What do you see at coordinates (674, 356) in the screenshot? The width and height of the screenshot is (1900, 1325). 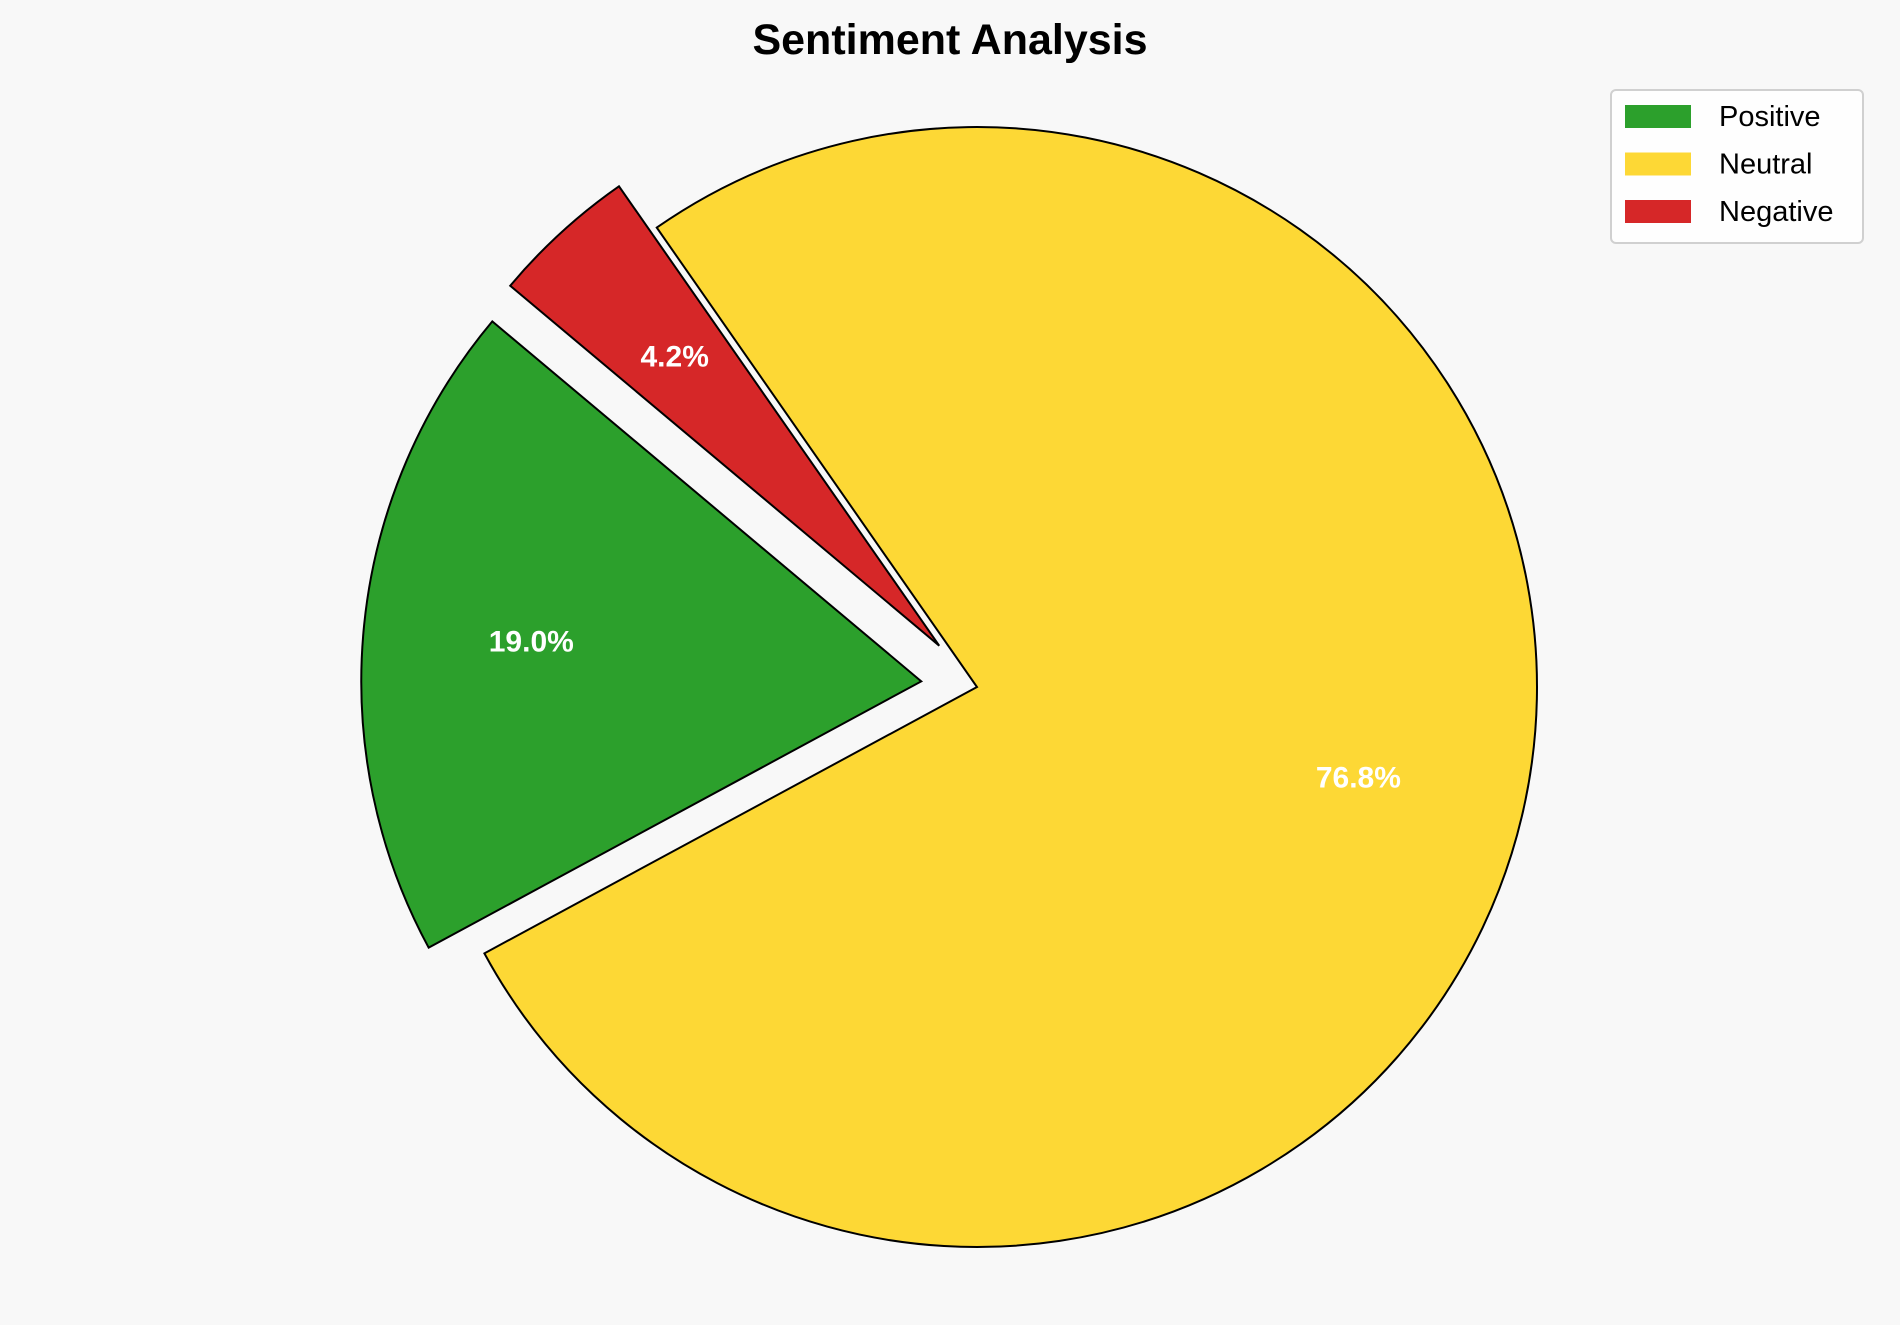 I see `slice-label-negative: 4.2%` at bounding box center [674, 356].